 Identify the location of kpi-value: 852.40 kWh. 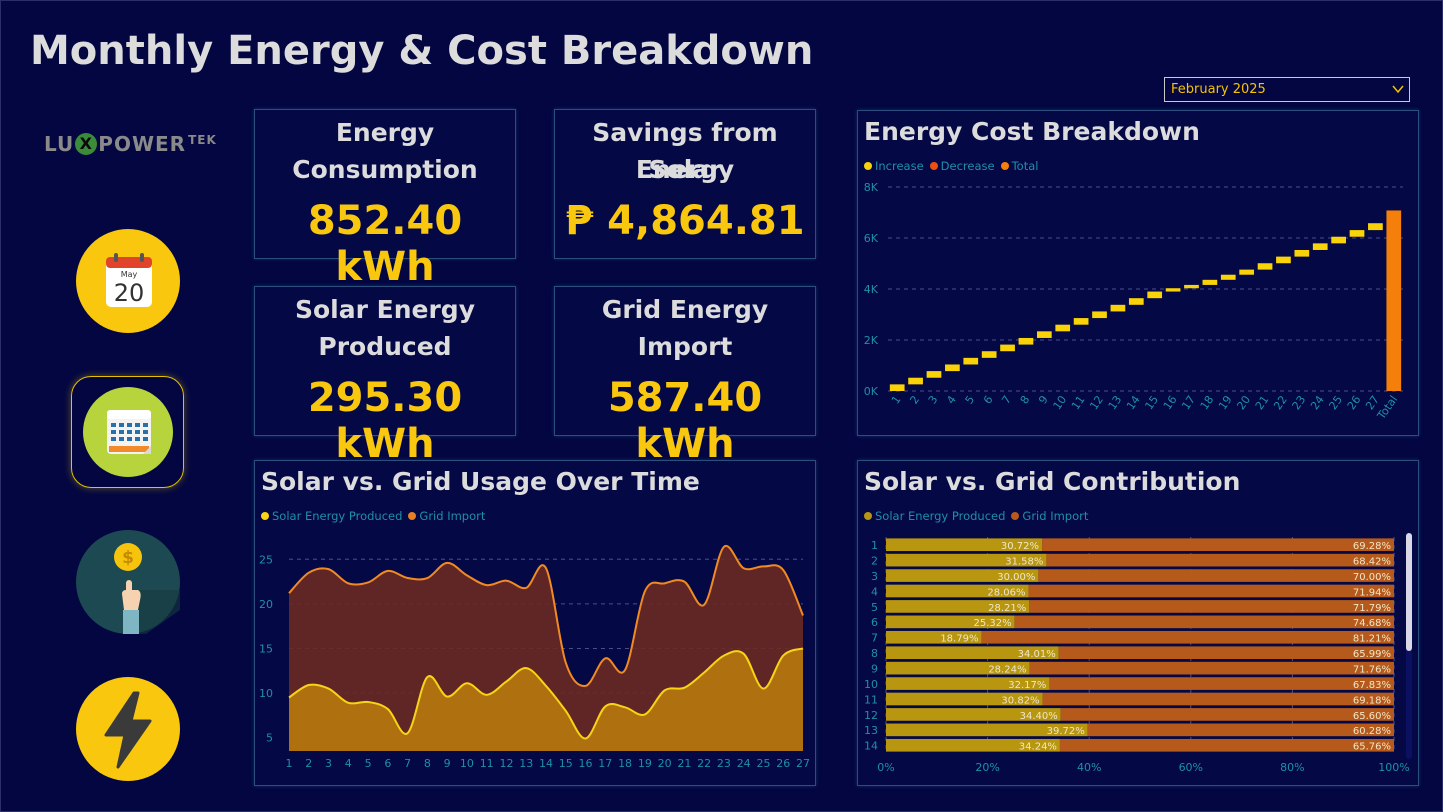
(385, 244).